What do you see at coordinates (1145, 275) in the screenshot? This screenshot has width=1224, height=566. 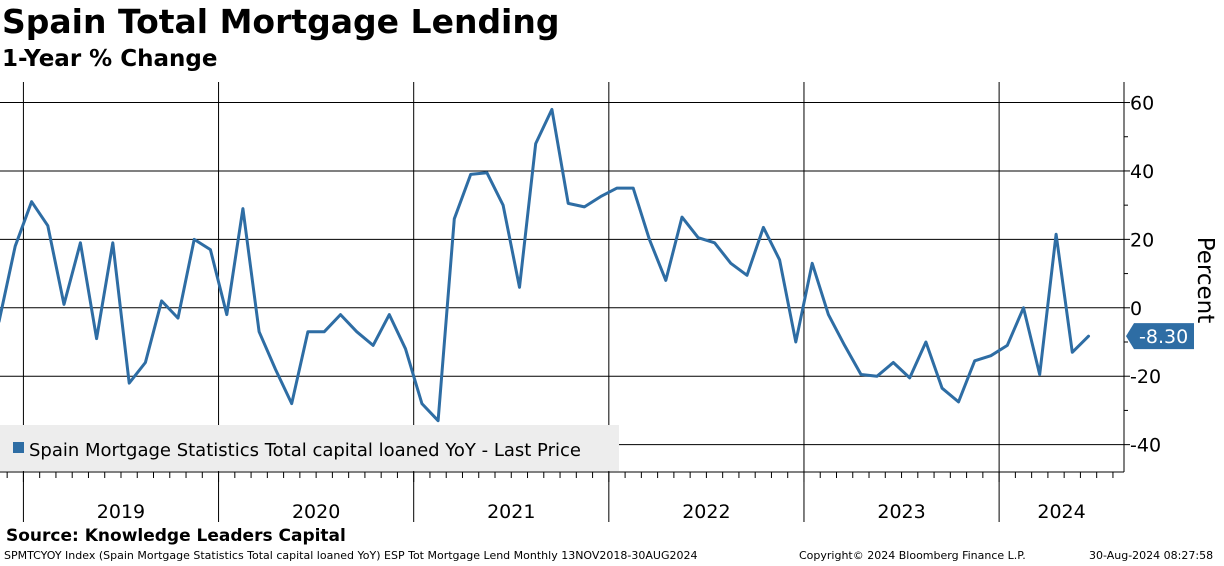 I see `y-axis-labels: 60 40 20 0 -20 -40` at bounding box center [1145, 275].